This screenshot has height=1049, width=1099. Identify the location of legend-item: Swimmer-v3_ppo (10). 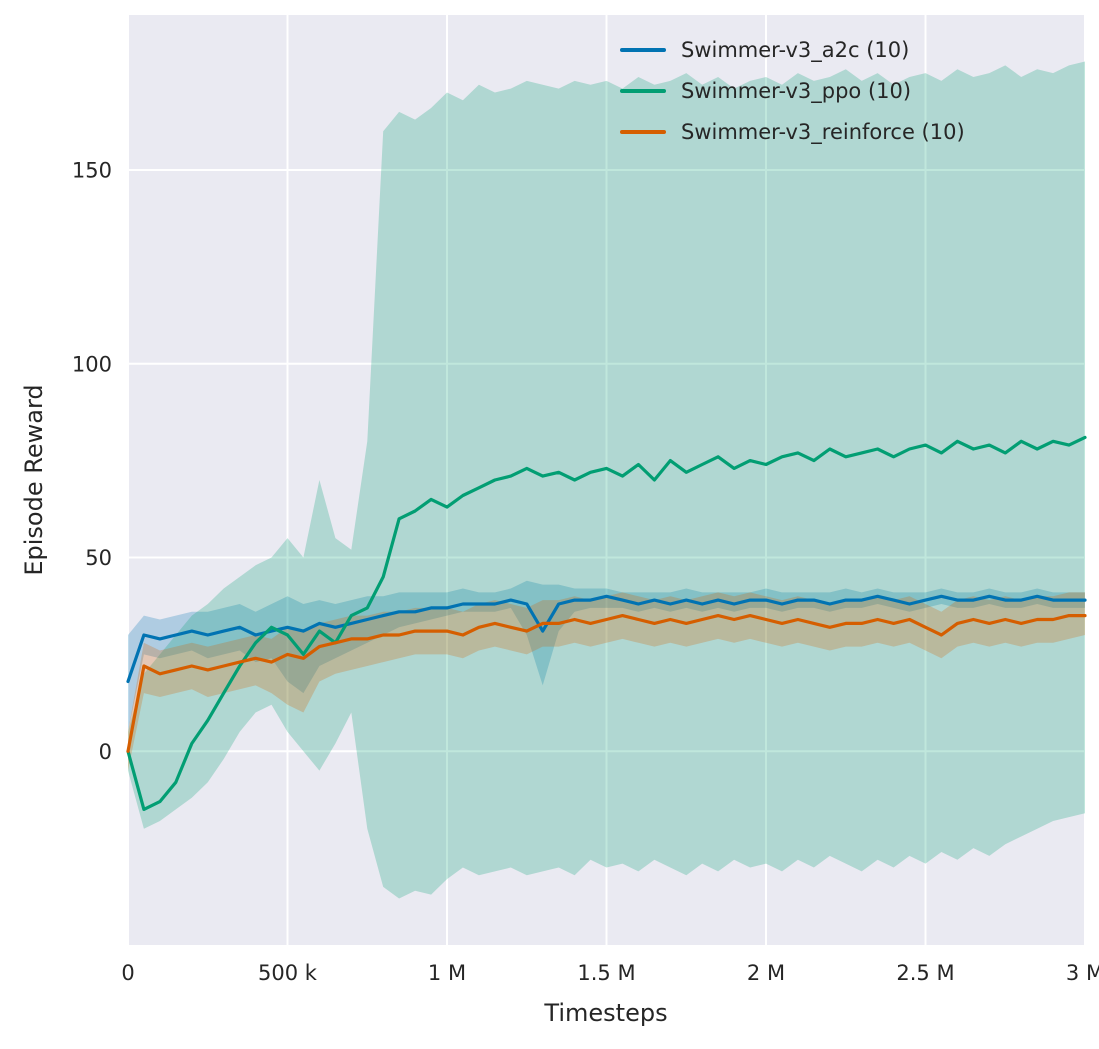
(792, 91).